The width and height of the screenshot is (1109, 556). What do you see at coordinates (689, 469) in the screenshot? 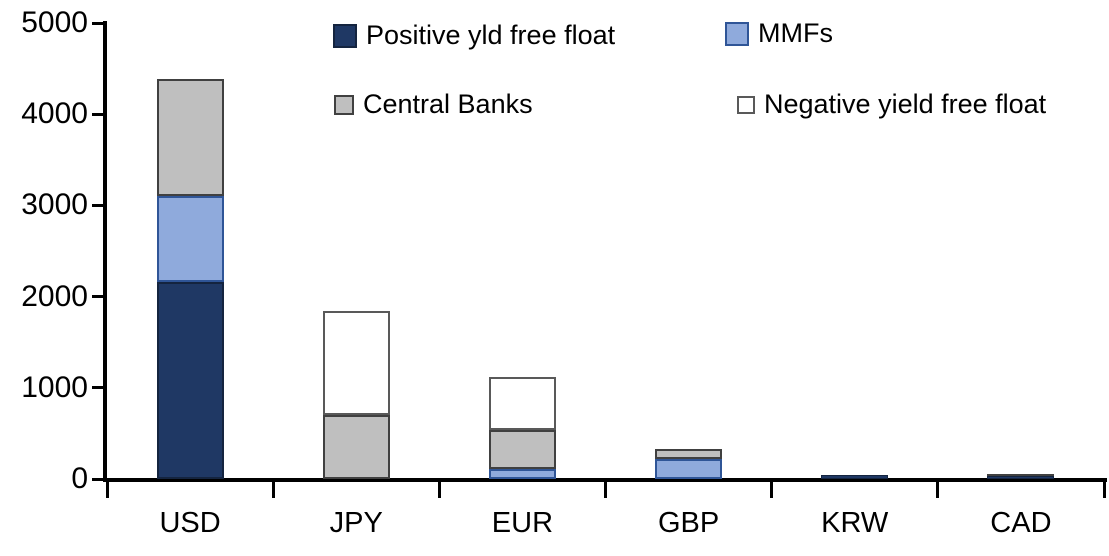
I see `bar-segment-gbp-mmfs` at bounding box center [689, 469].